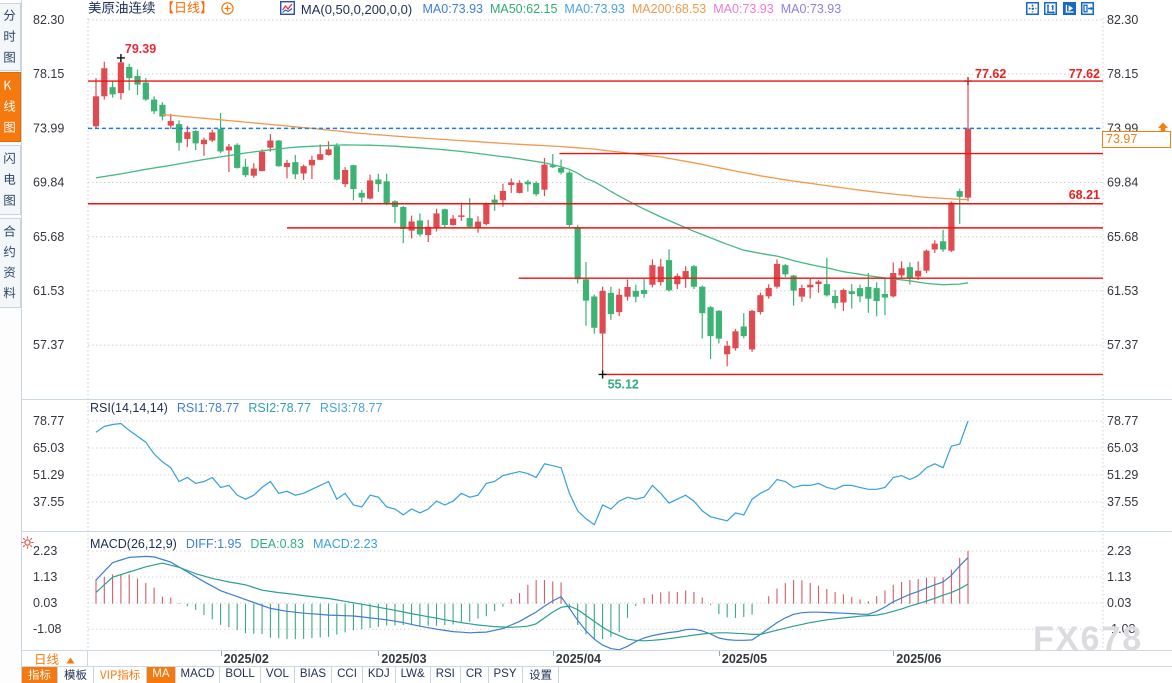 The height and width of the screenshot is (683, 1172). Describe the element at coordinates (277, 675) in the screenshot. I see `toolbar-button-vol: VOL` at that location.